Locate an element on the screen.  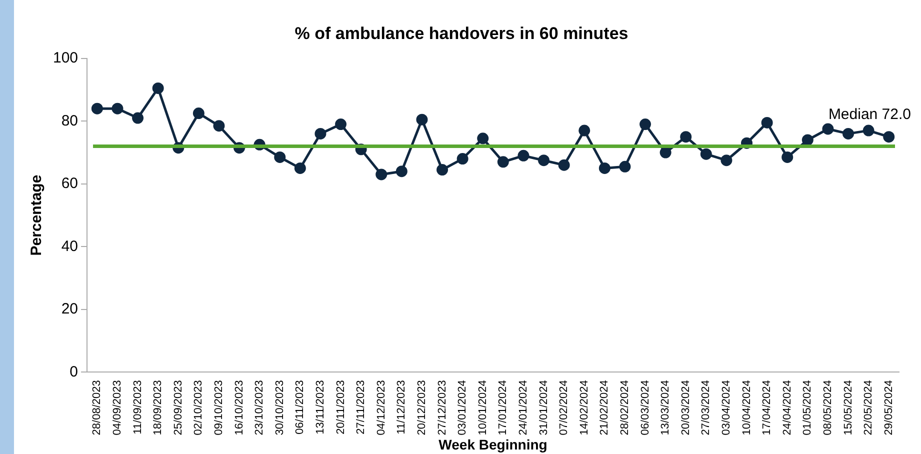
x-tick-label: 10/04/2024 is located at coordinates (746, 408).